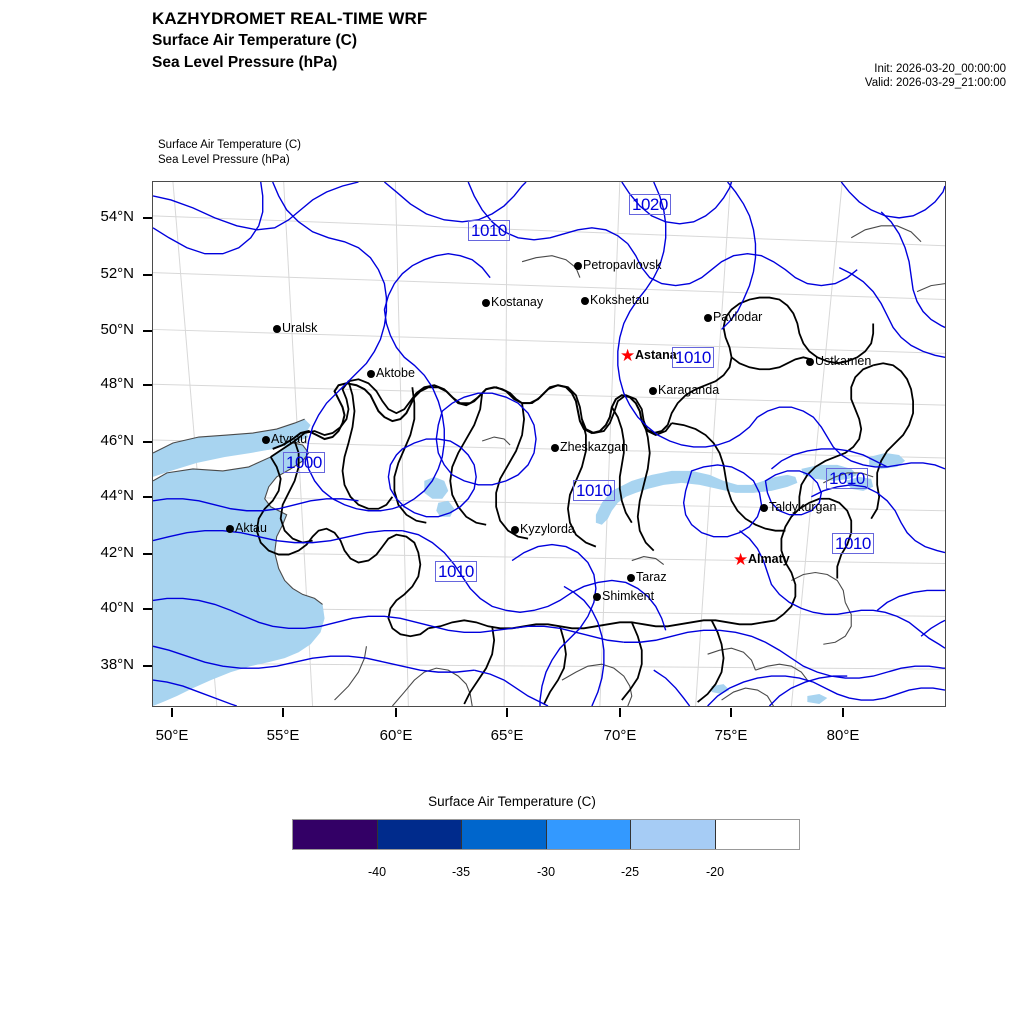 This screenshot has height=1024, width=1024. Describe the element at coordinates (546, 872) in the screenshot. I see `colorbar-tick-label: -30` at that location.